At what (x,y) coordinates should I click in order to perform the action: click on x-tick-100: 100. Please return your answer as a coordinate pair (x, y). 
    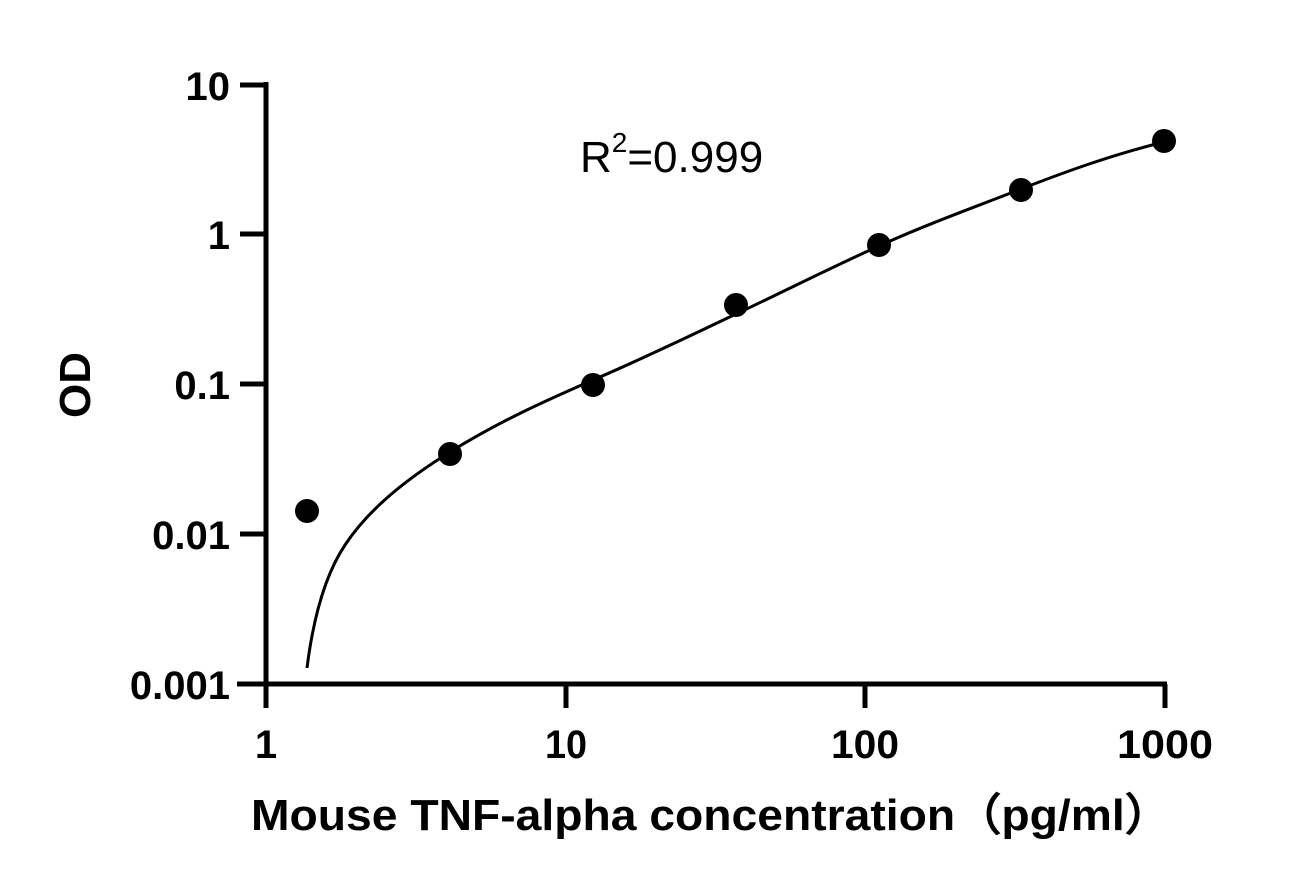
    Looking at the image, I should click on (865, 745).